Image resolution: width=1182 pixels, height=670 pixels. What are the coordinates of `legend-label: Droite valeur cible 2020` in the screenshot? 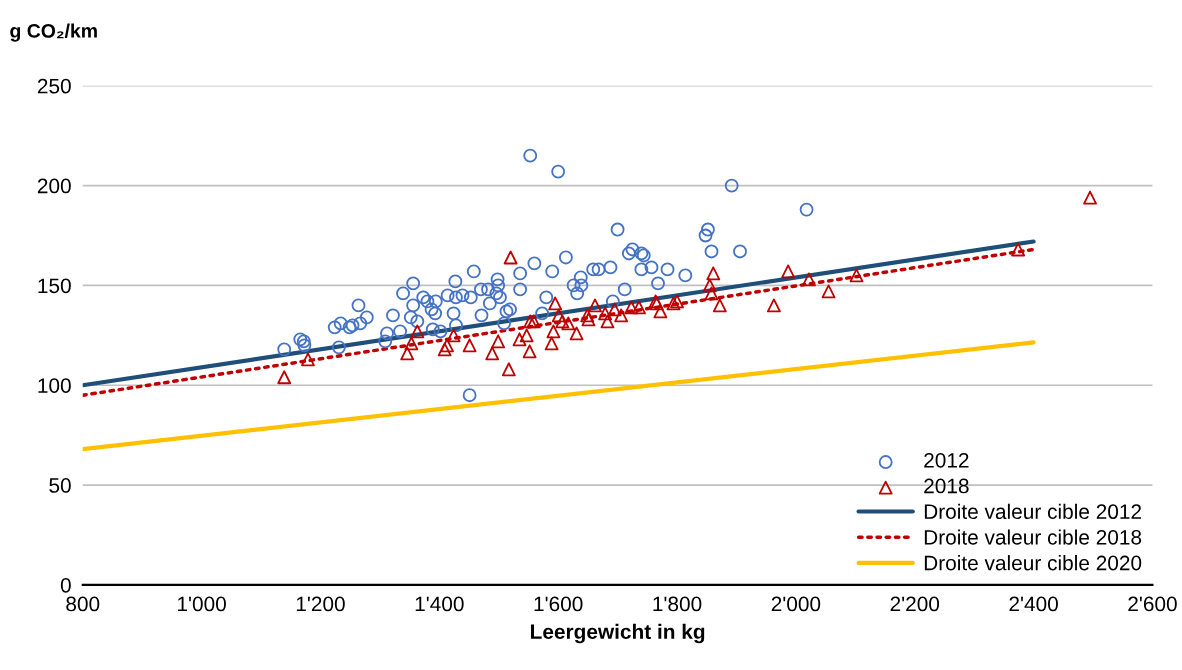 It's located at (1033, 563).